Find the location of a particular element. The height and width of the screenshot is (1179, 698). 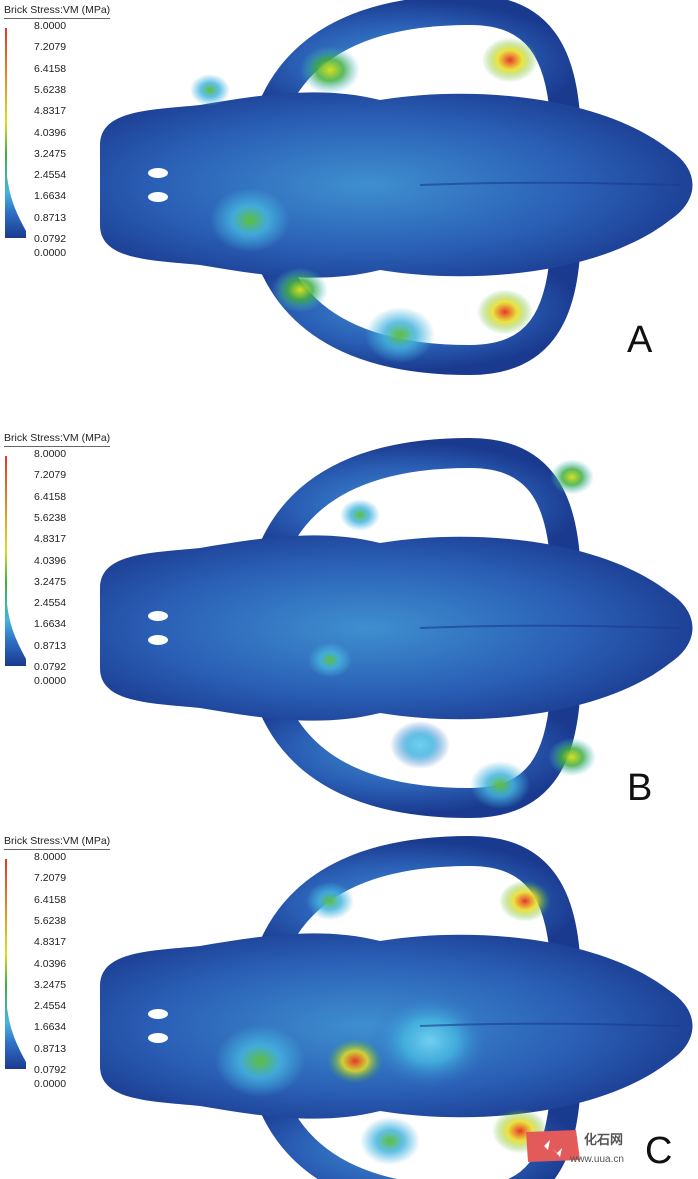

watermark-text: 化石网 is located at coordinates (604, 1139).